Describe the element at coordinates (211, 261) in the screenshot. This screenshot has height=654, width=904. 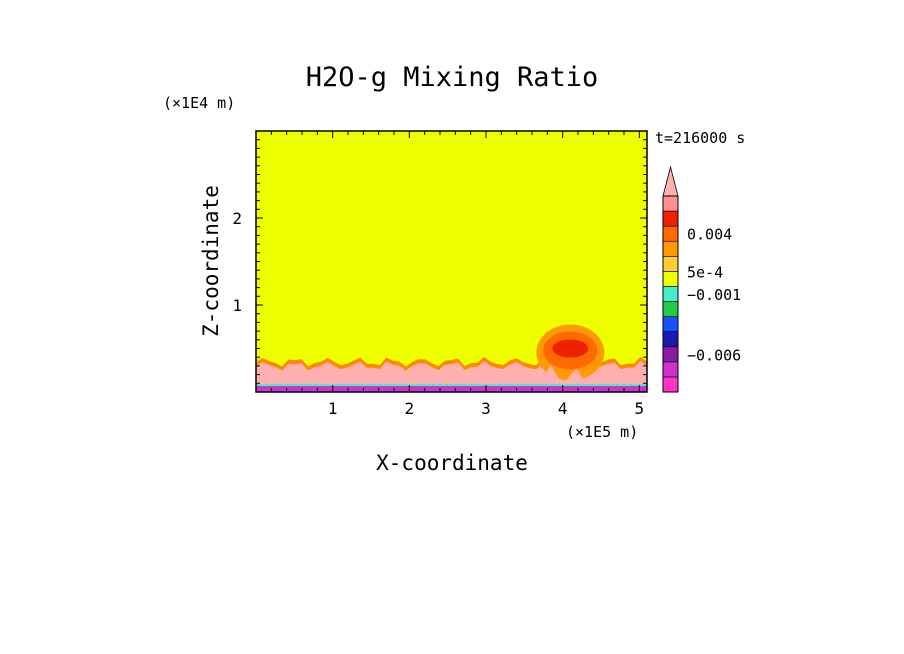
I see `y-axis-label: Z-coordinate` at that location.